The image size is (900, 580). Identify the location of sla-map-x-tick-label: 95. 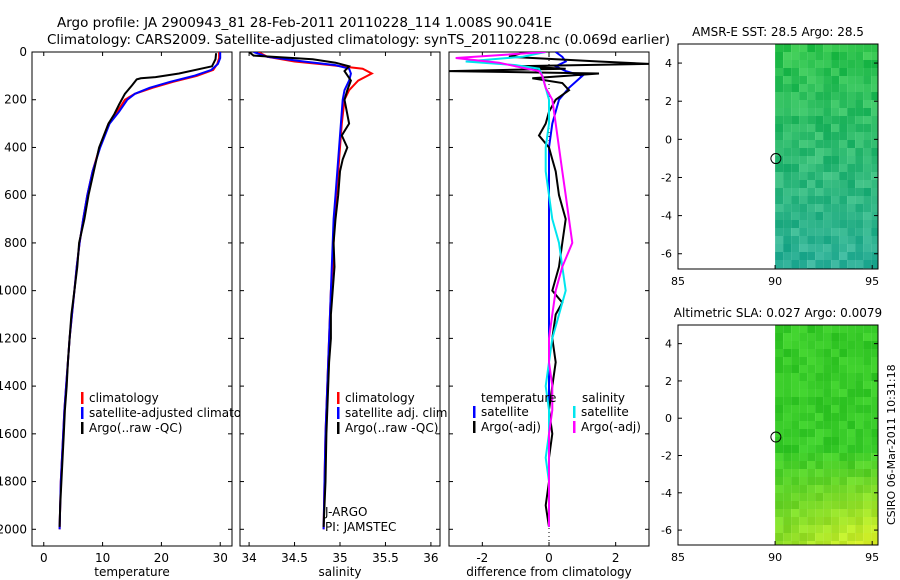
(872, 557).